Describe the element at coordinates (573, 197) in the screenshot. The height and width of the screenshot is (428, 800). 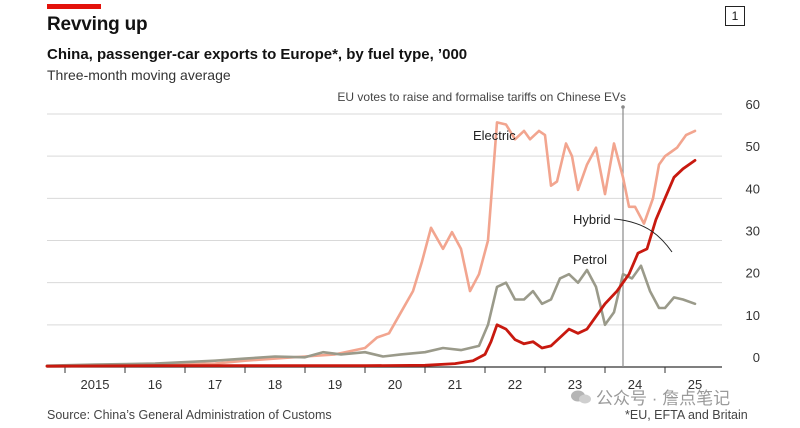
I see `series-labels: Electric Hybrid Petrol` at that location.